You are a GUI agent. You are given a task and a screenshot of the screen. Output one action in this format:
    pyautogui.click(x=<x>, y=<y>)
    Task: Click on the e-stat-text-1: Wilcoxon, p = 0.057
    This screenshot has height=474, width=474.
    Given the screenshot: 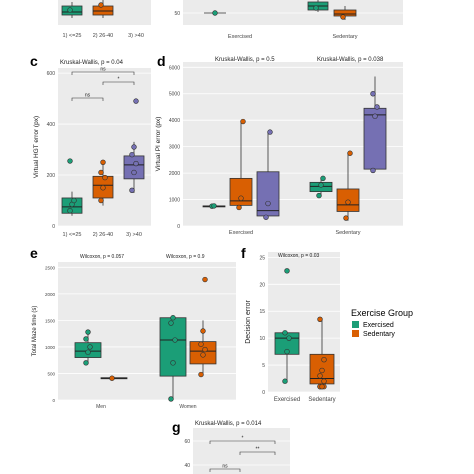 What is the action you would take?
    pyautogui.click(x=102, y=257)
    